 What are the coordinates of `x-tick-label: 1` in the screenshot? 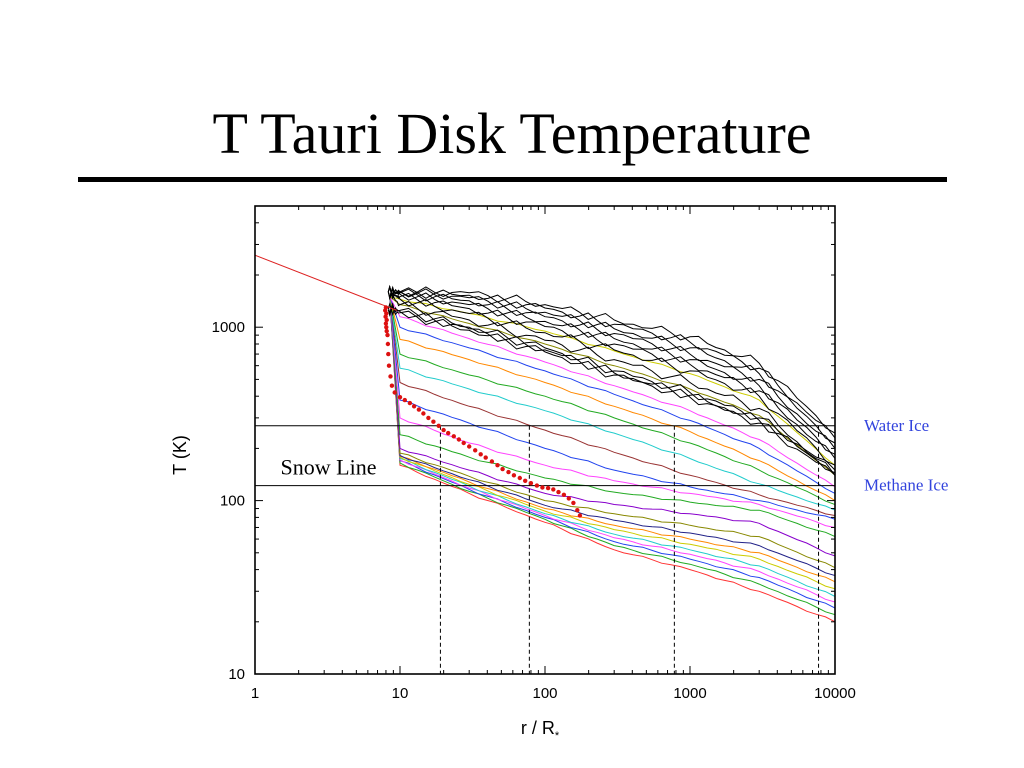 It's located at (255, 693).